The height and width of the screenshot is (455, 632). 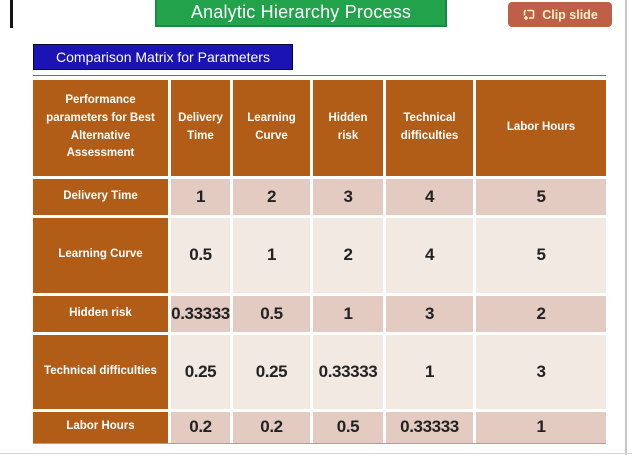 I want to click on right-edge-line, so click(x=626, y=227).